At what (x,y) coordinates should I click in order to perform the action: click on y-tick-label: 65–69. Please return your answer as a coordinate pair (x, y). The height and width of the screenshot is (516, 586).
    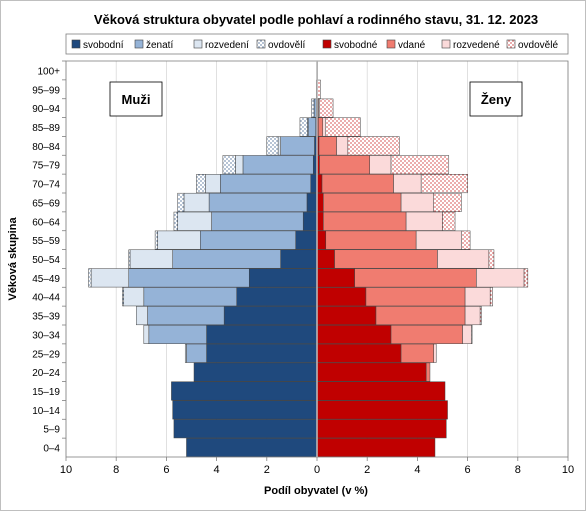
    Looking at the image, I should click on (46, 203).